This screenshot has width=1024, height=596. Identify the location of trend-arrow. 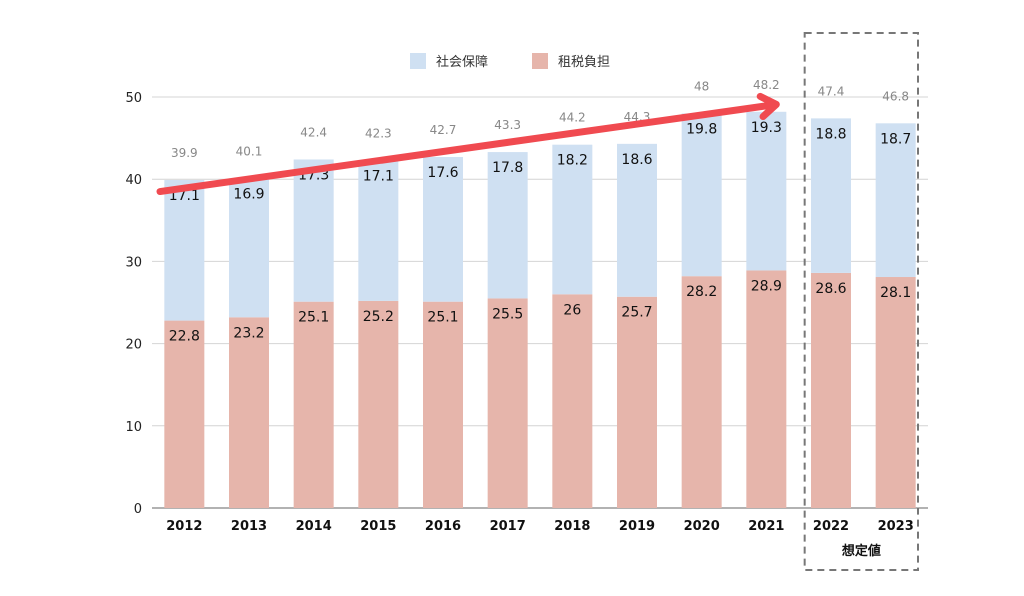
(468, 144).